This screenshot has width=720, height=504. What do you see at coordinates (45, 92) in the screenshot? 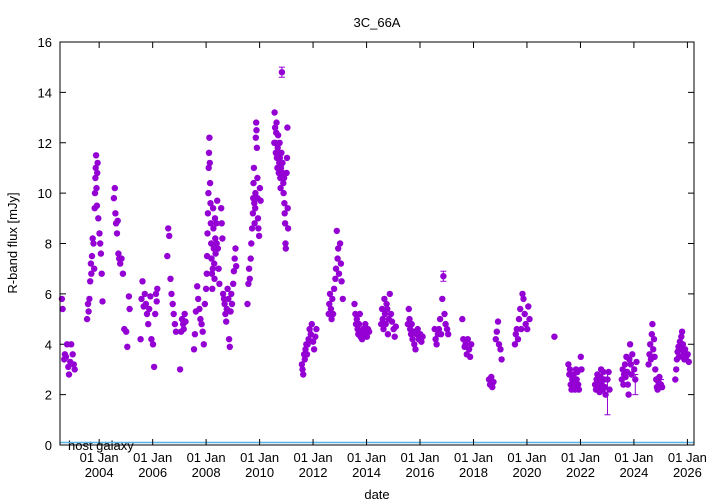
I see `y-tick-label: 14` at bounding box center [45, 92].